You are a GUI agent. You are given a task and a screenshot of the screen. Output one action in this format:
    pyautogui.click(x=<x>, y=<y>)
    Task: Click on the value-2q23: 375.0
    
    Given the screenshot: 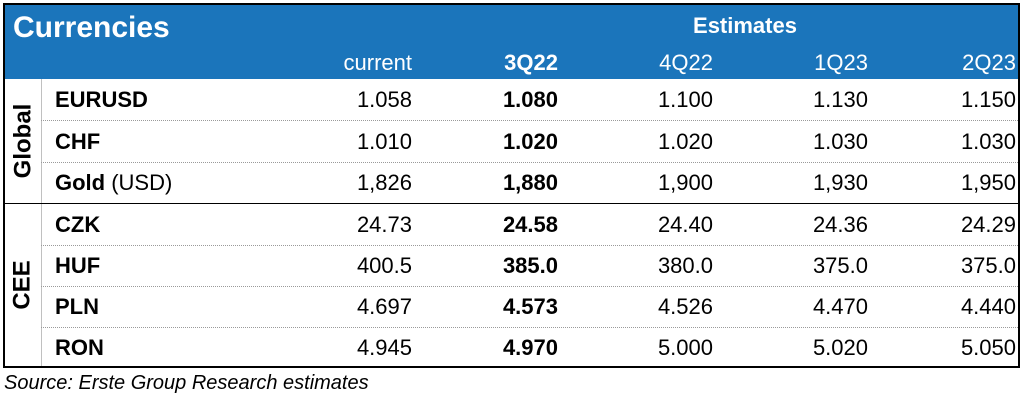 What is the action you would take?
    pyautogui.click(x=988, y=265)
    